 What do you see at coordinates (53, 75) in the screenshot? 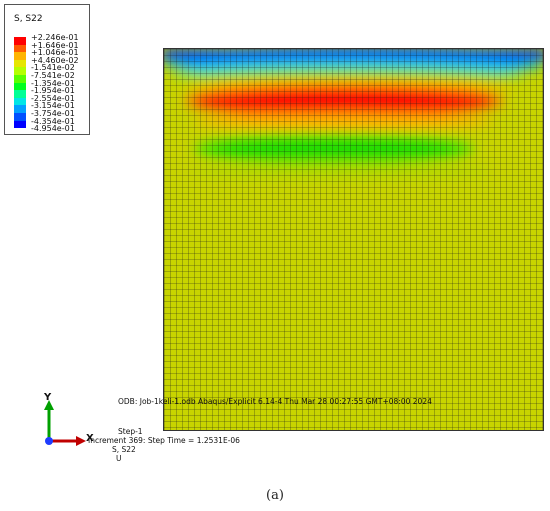
I see `legend-entry-label: -7.541e-02` at bounding box center [53, 75].